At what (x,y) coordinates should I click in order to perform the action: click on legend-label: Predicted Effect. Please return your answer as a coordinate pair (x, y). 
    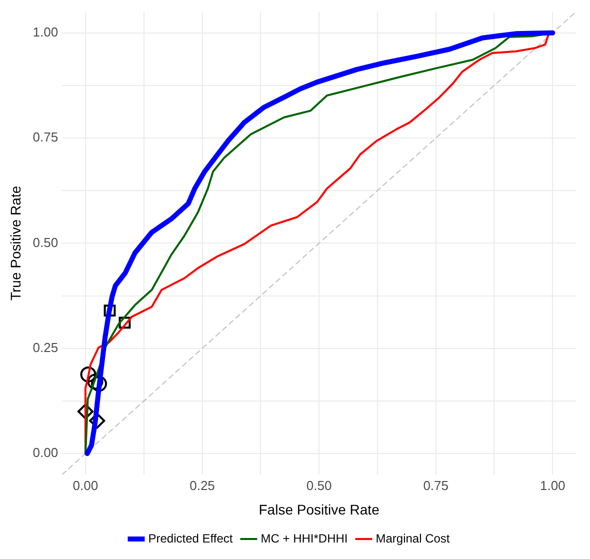
    Looking at the image, I should click on (191, 538).